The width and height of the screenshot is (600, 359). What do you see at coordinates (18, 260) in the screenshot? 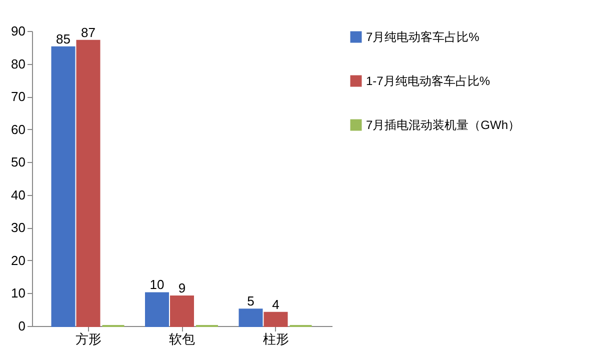
I see `y-tick-label: 20` at bounding box center [18, 260].